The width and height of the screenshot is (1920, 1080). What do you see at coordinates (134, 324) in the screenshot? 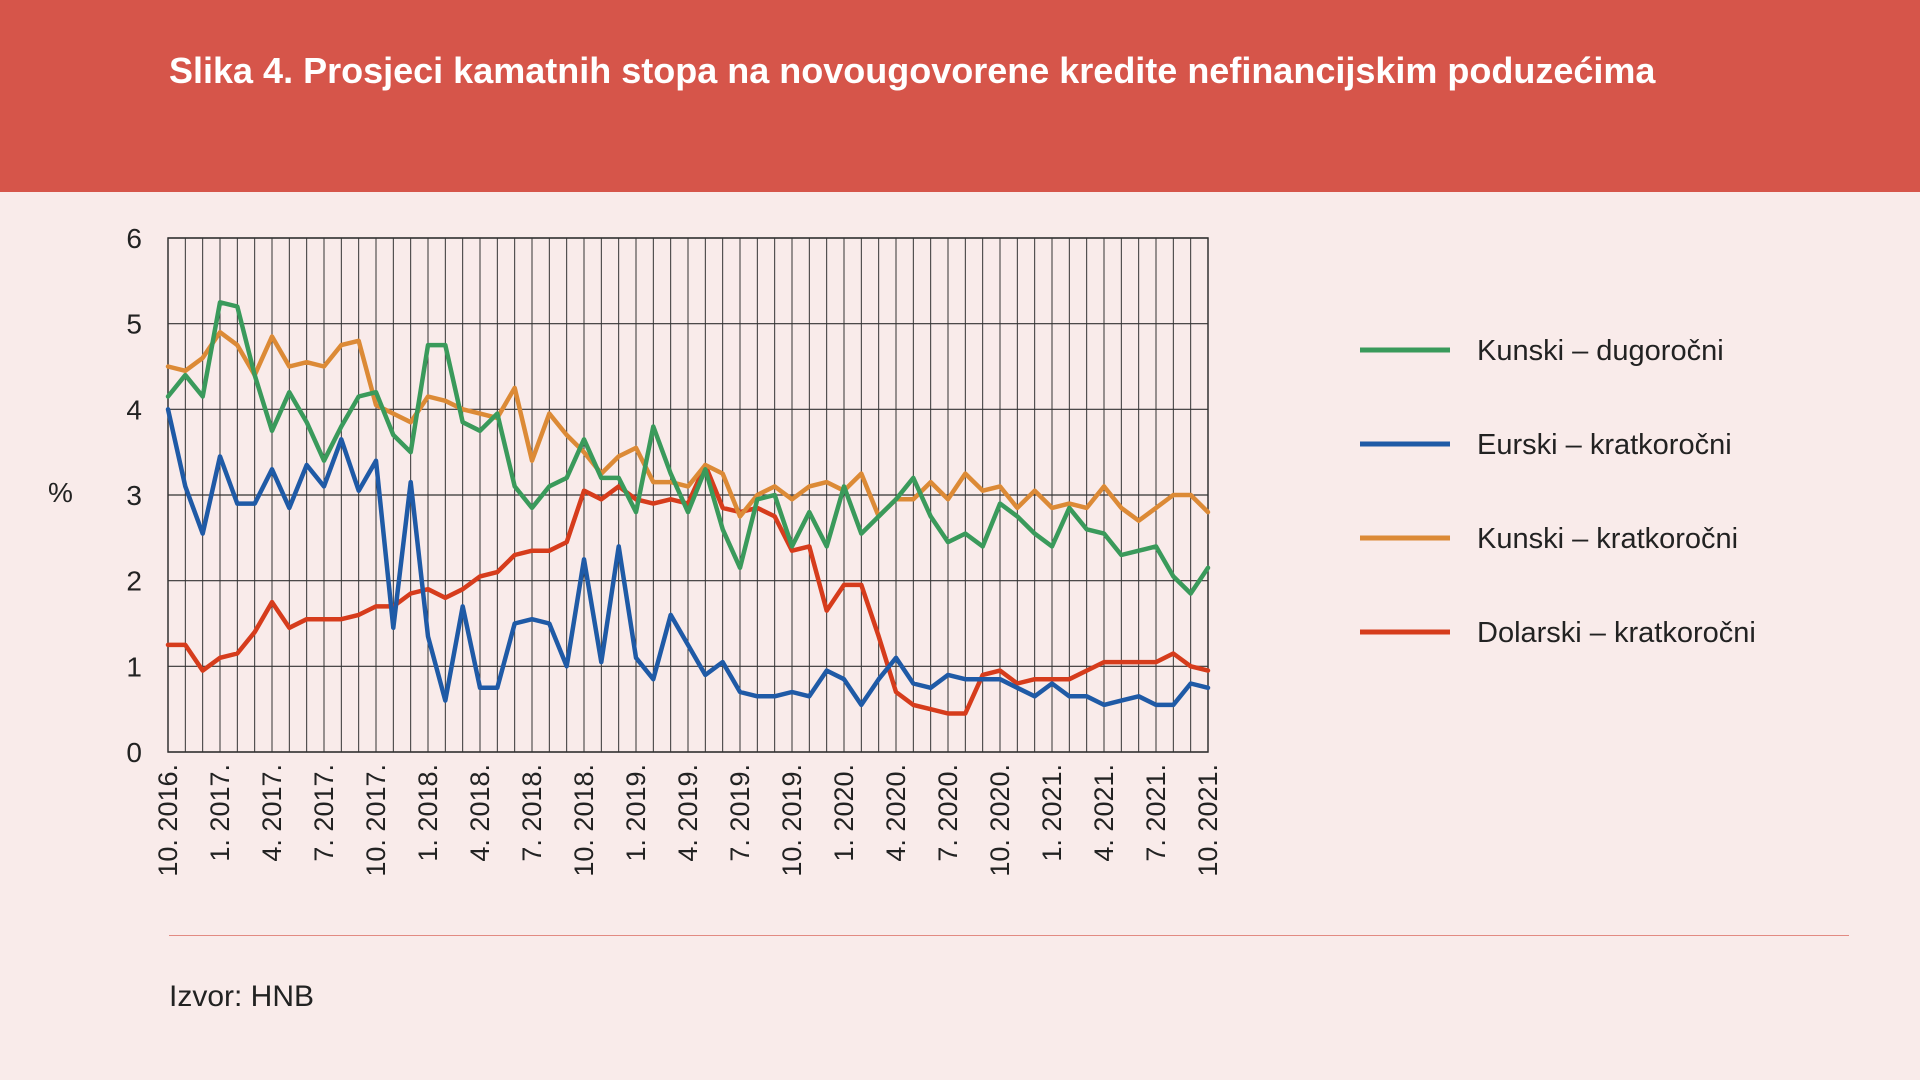
I see `y-tick-label: 5` at bounding box center [134, 324].